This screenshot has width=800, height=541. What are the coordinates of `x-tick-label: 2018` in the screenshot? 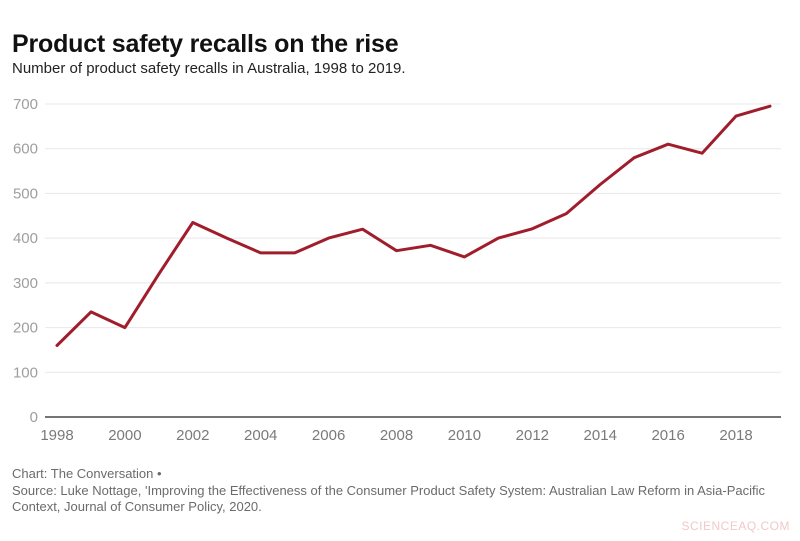 It's located at (735, 435).